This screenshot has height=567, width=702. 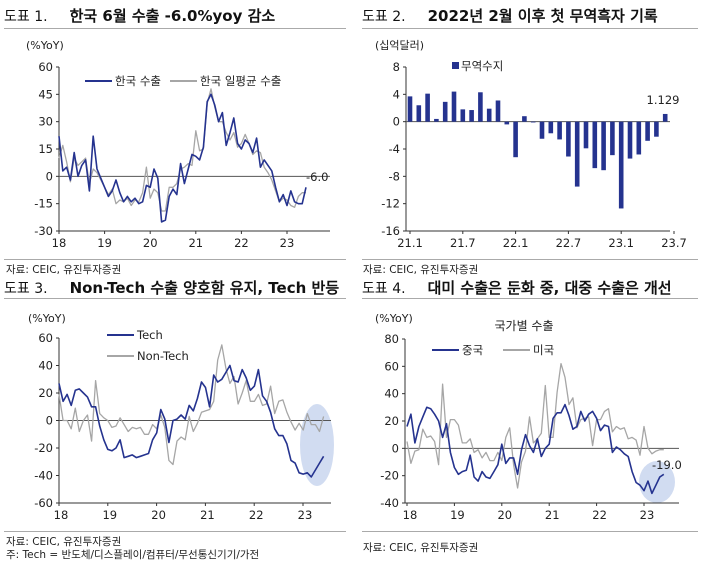 I want to click on footnote: 주: Tech = 반도체/디스플레이/컴퓨터/무선통신기기/가전, so click(x=133, y=555).